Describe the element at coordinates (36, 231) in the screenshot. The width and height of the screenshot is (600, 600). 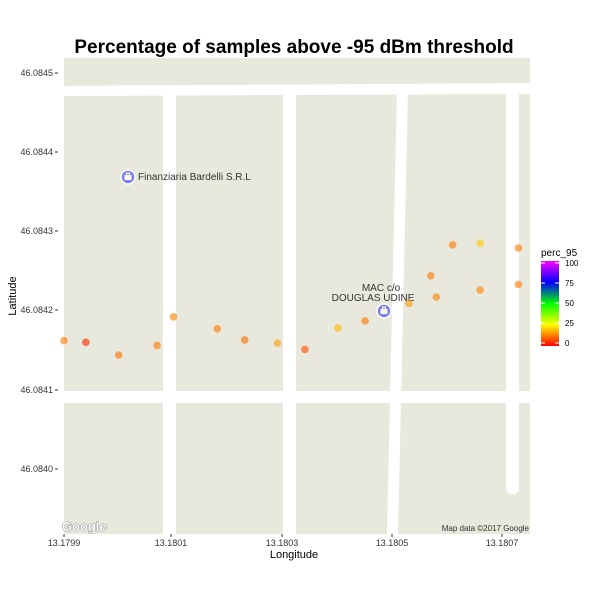
I see `y-tick-label: 46.0843` at that location.